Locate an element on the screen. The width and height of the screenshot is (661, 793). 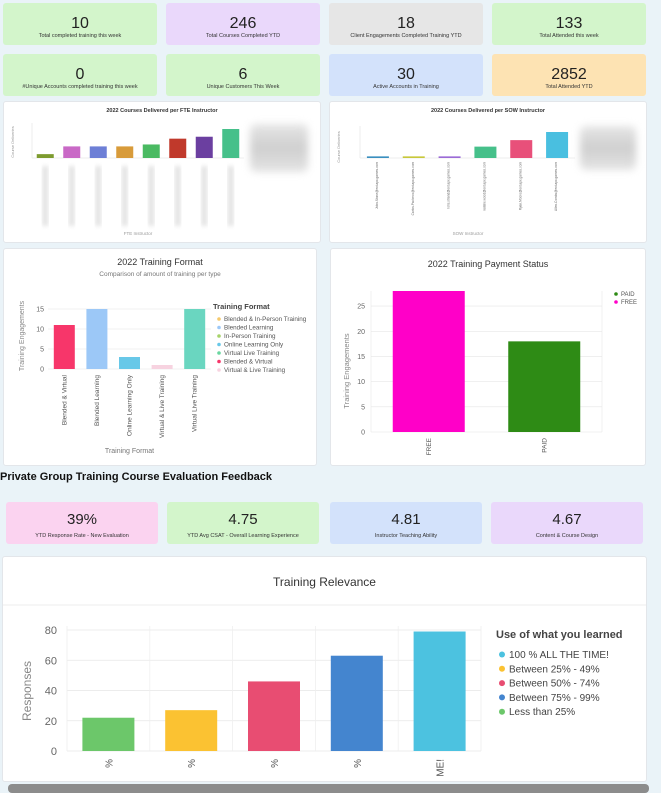
legend-title: Training Format is located at coordinates (241, 306).